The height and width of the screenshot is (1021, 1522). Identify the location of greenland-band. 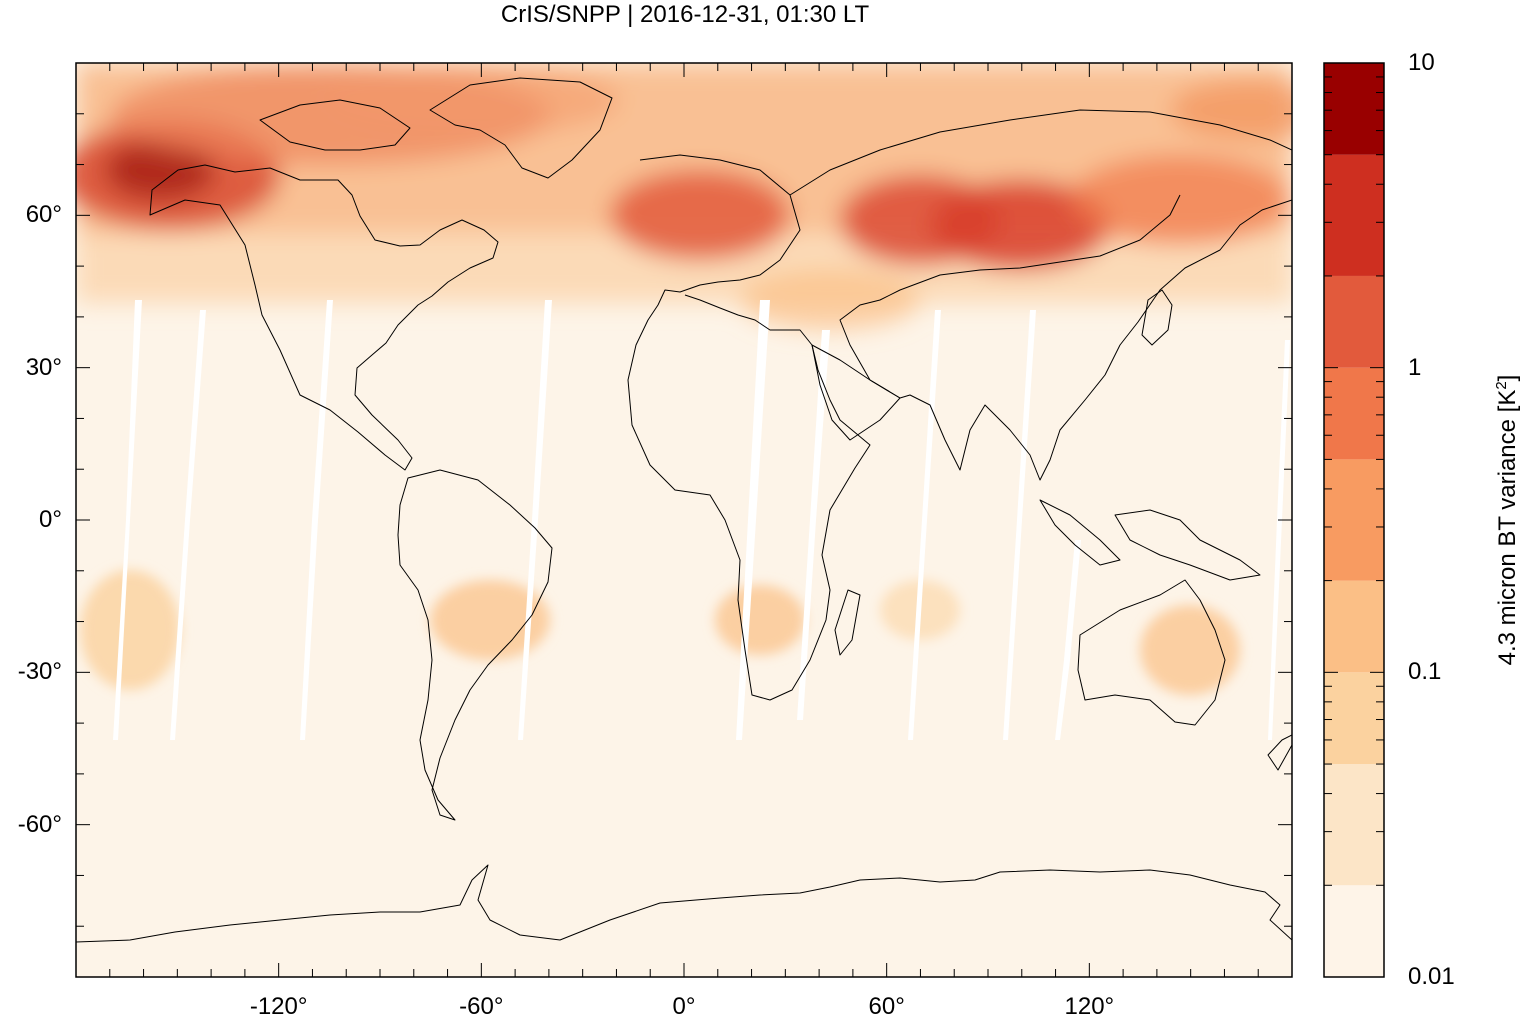
(470, 100).